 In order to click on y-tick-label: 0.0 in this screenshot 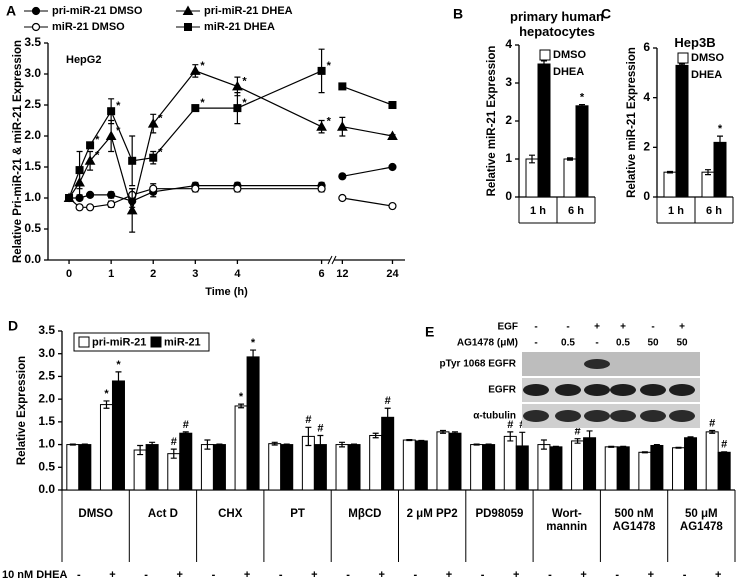, I will do `click(46, 489)`.